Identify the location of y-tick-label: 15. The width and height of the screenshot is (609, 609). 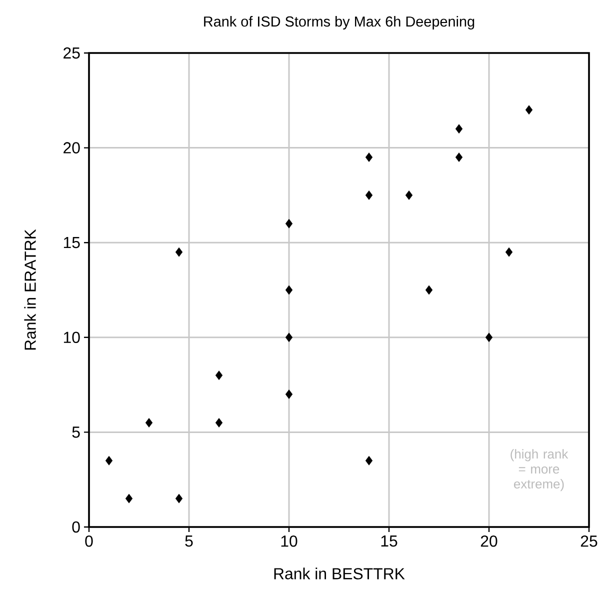
(72, 242).